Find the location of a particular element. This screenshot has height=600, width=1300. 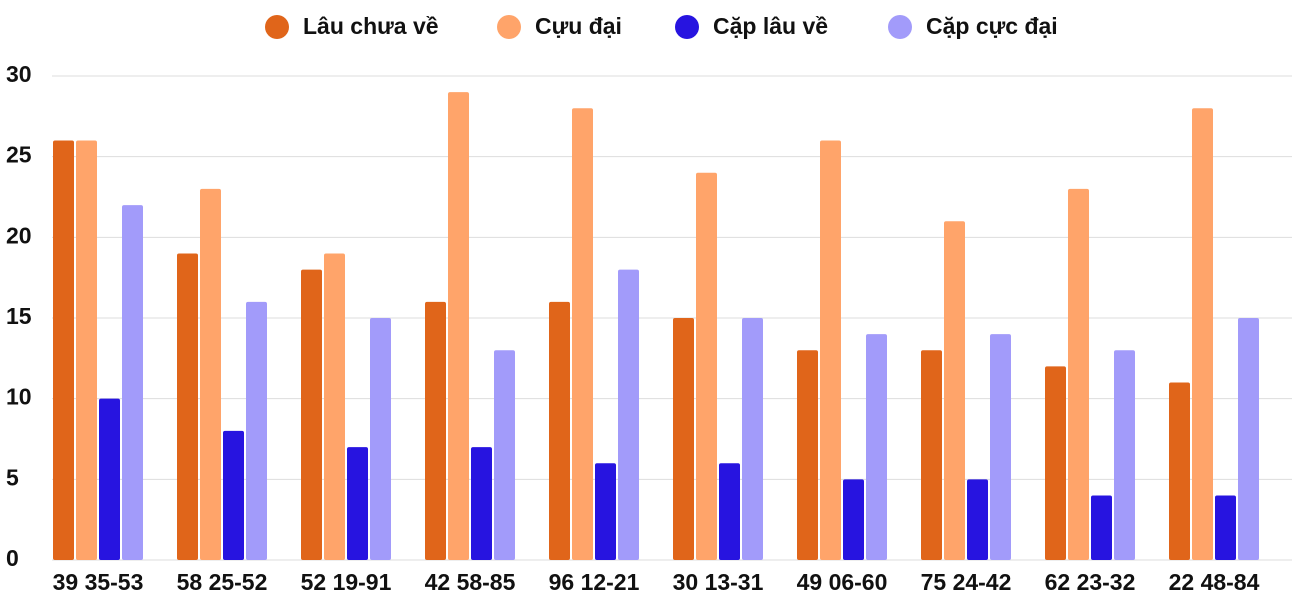

y-tick-label: 10 is located at coordinates (19, 397).